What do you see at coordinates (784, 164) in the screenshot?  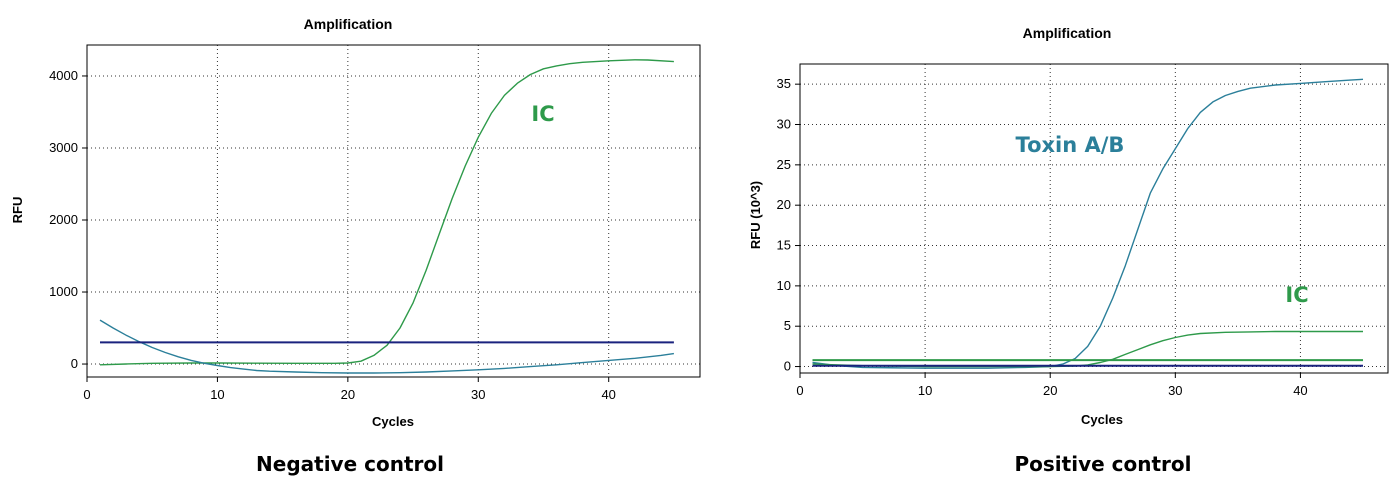 I see `y-tick-label: 25` at bounding box center [784, 164].